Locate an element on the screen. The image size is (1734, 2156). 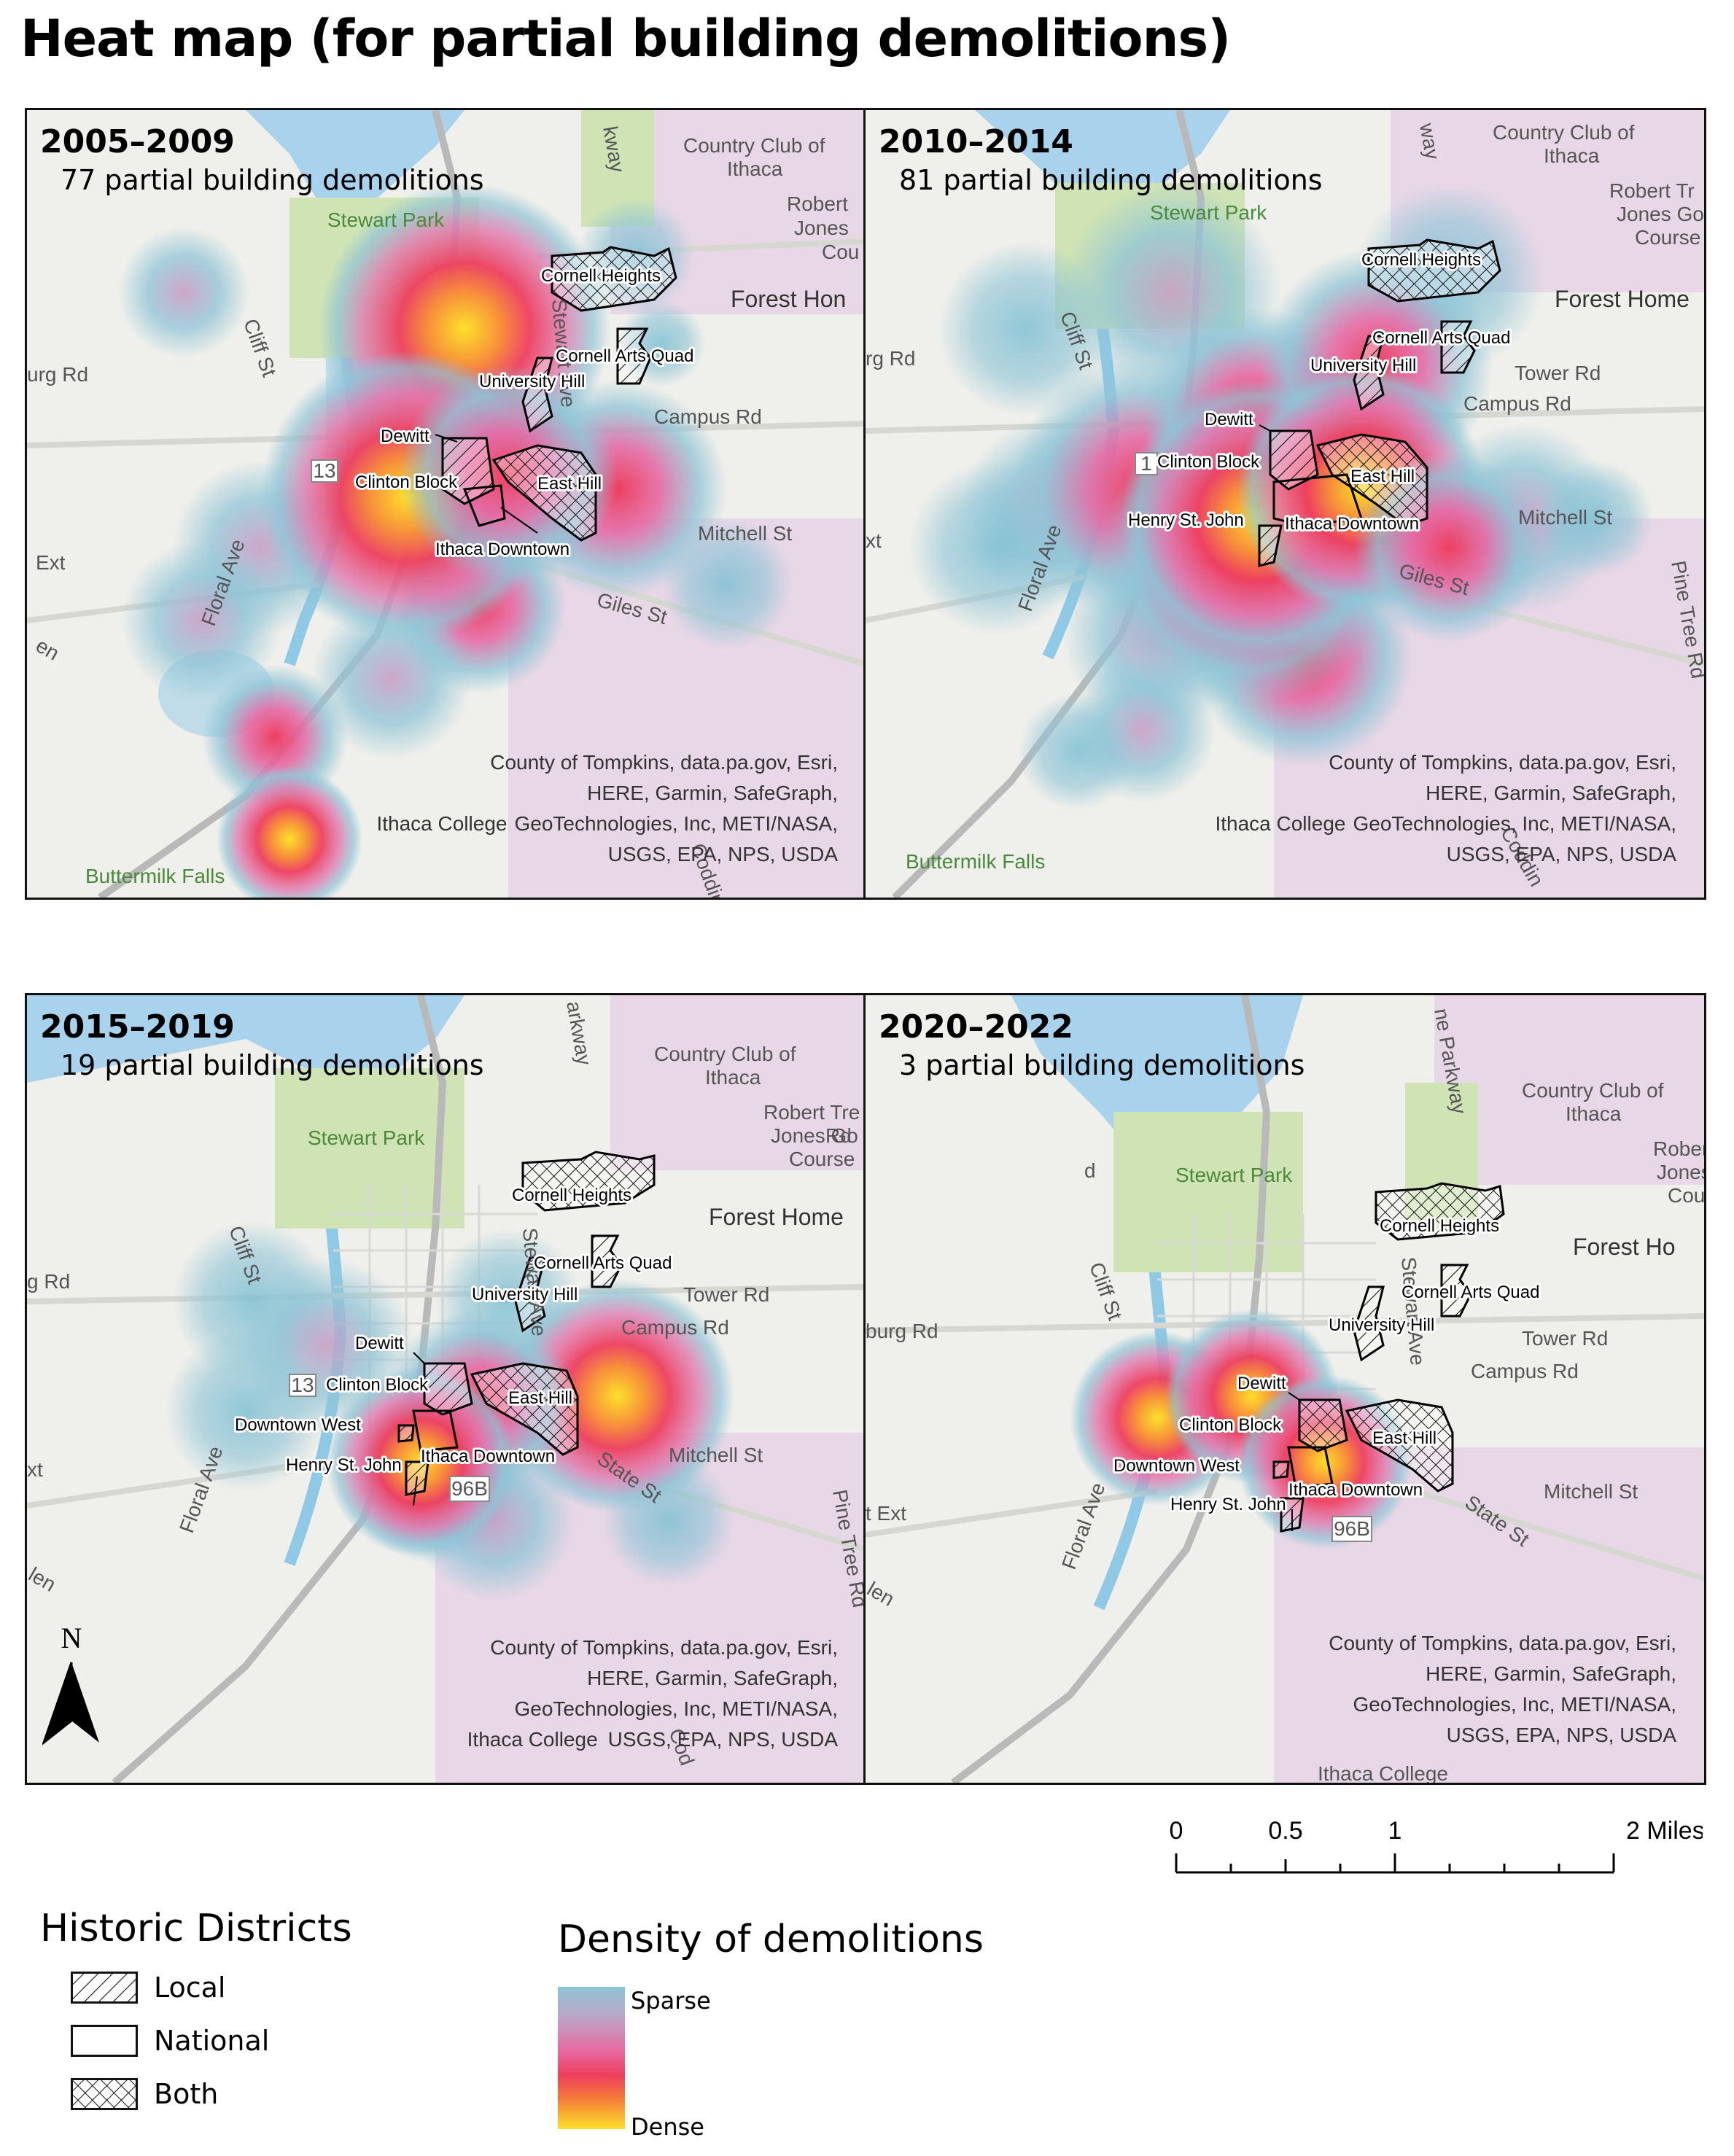
panel-count: 19 partial building demolitions is located at coordinates (273, 1065).